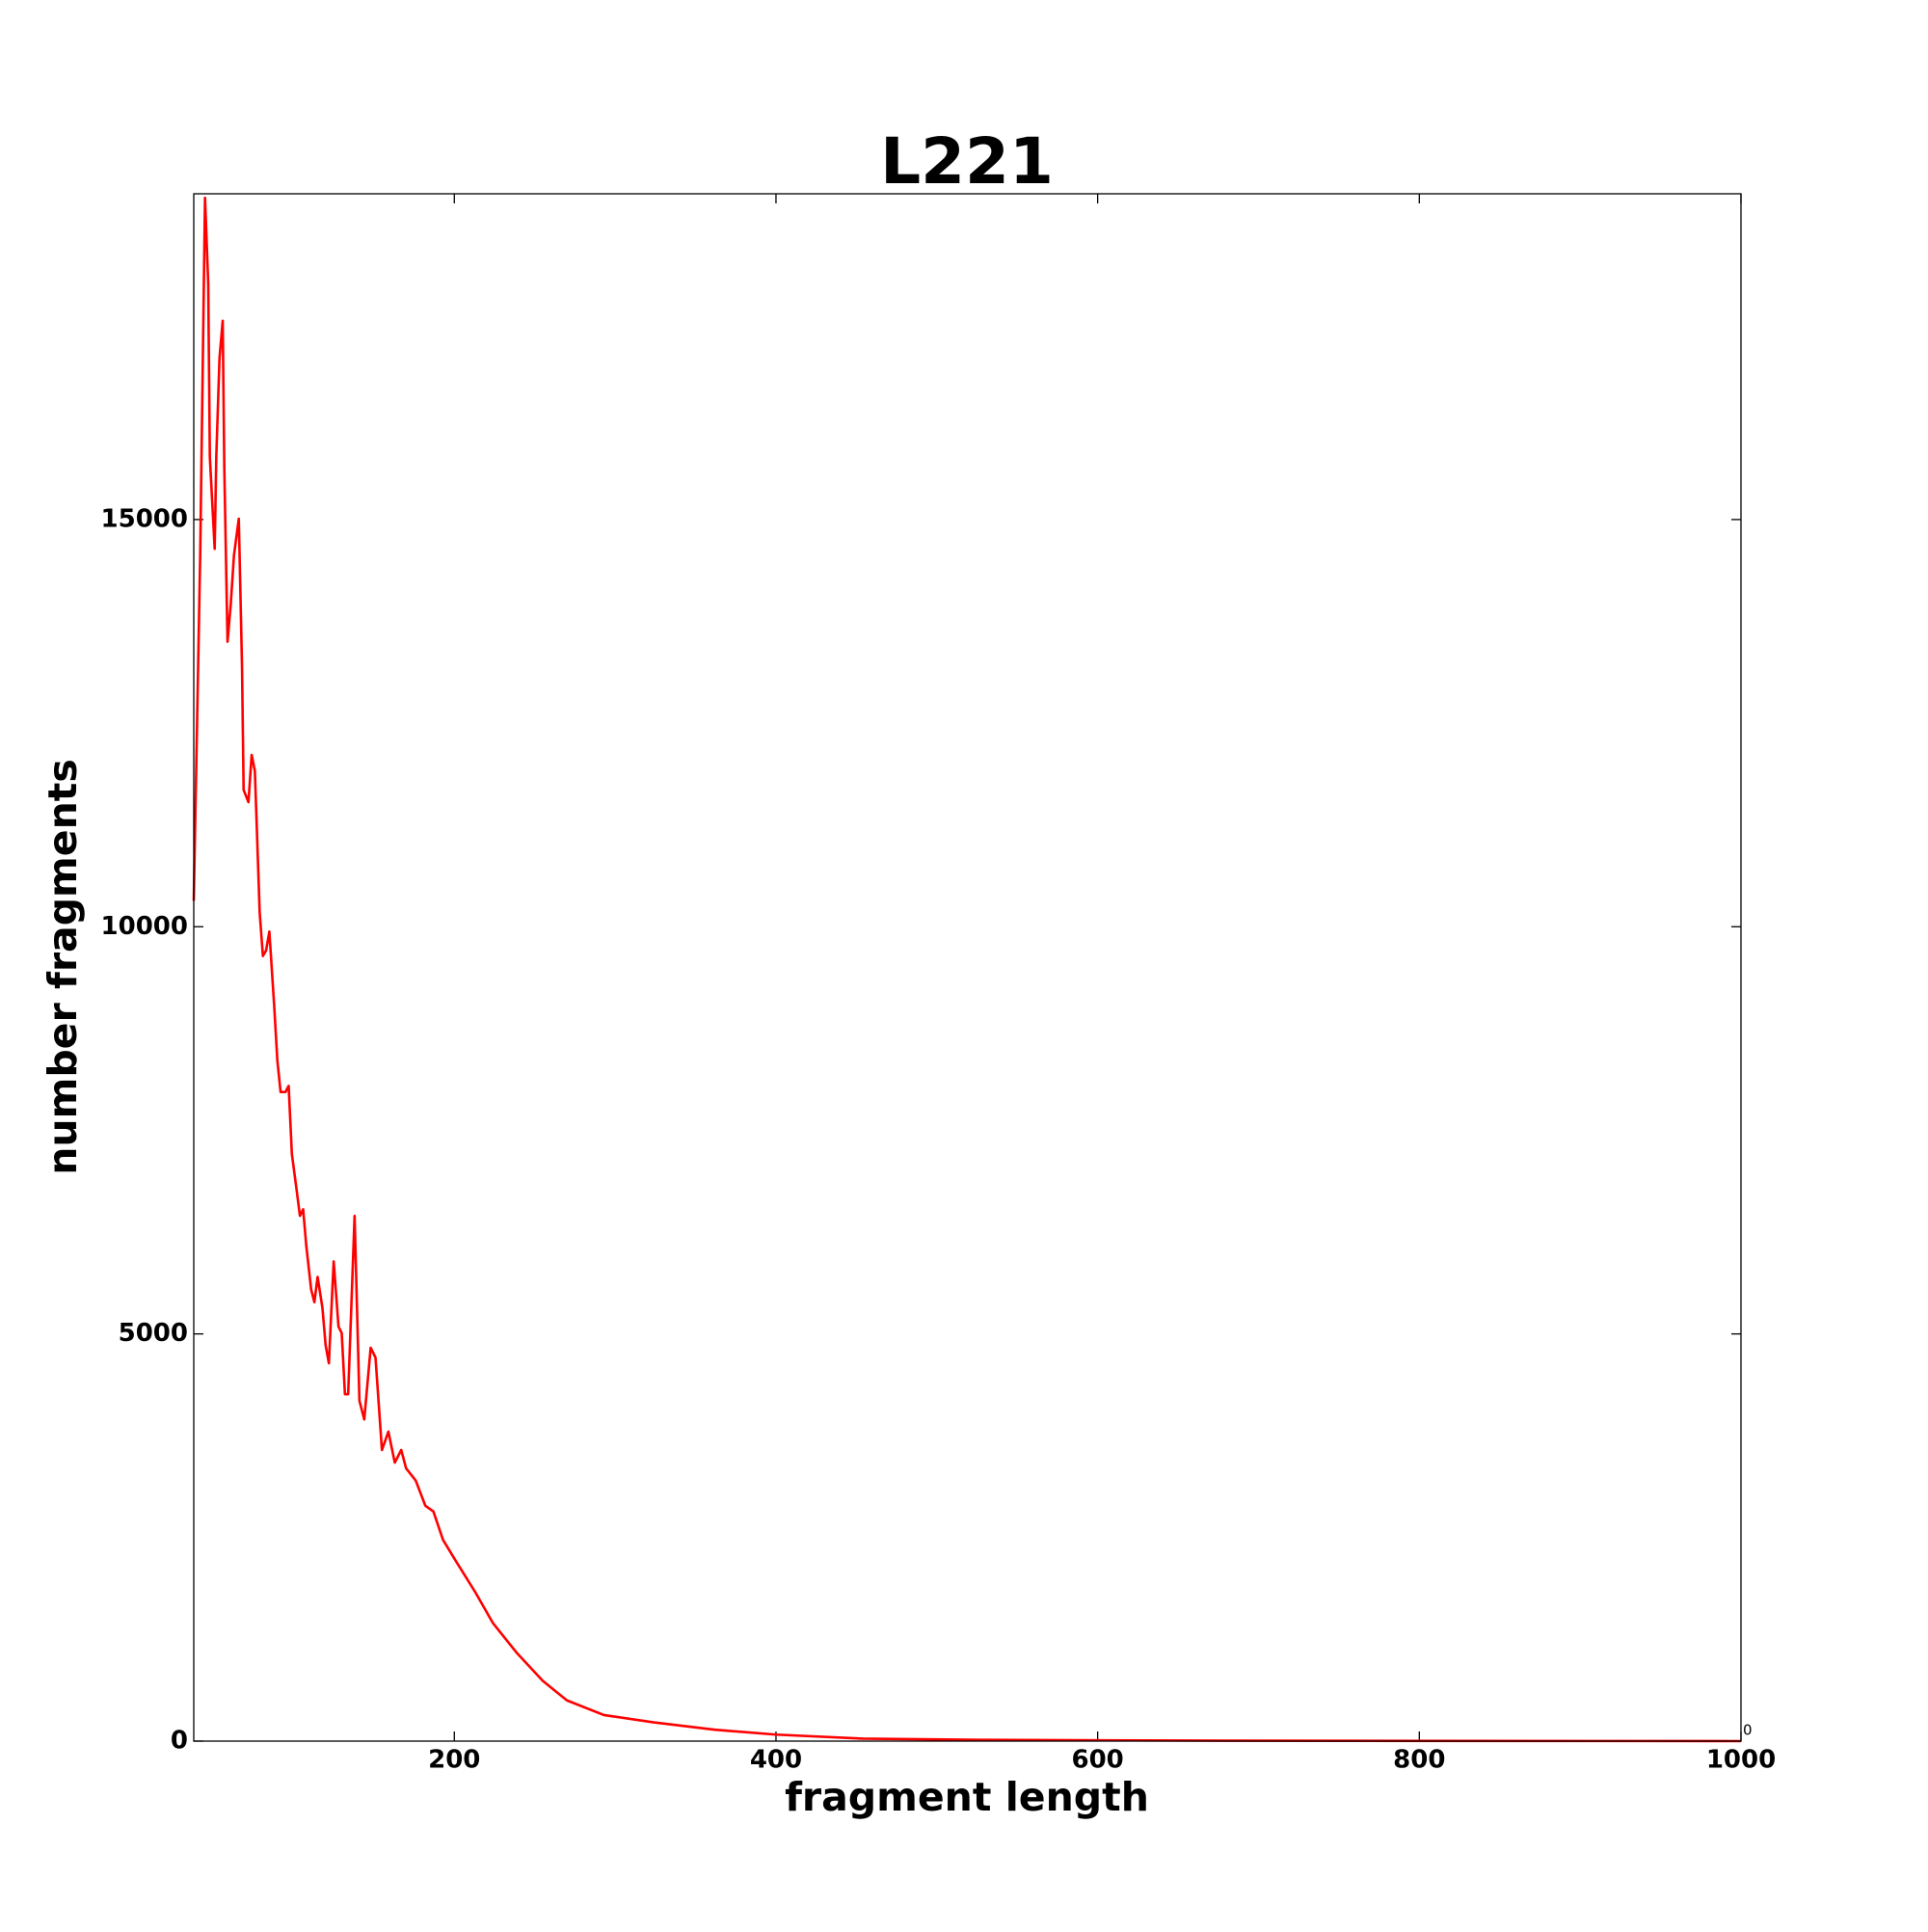  What do you see at coordinates (1741, 1761) in the screenshot?
I see `x-tick-label: 1000` at bounding box center [1741, 1761].